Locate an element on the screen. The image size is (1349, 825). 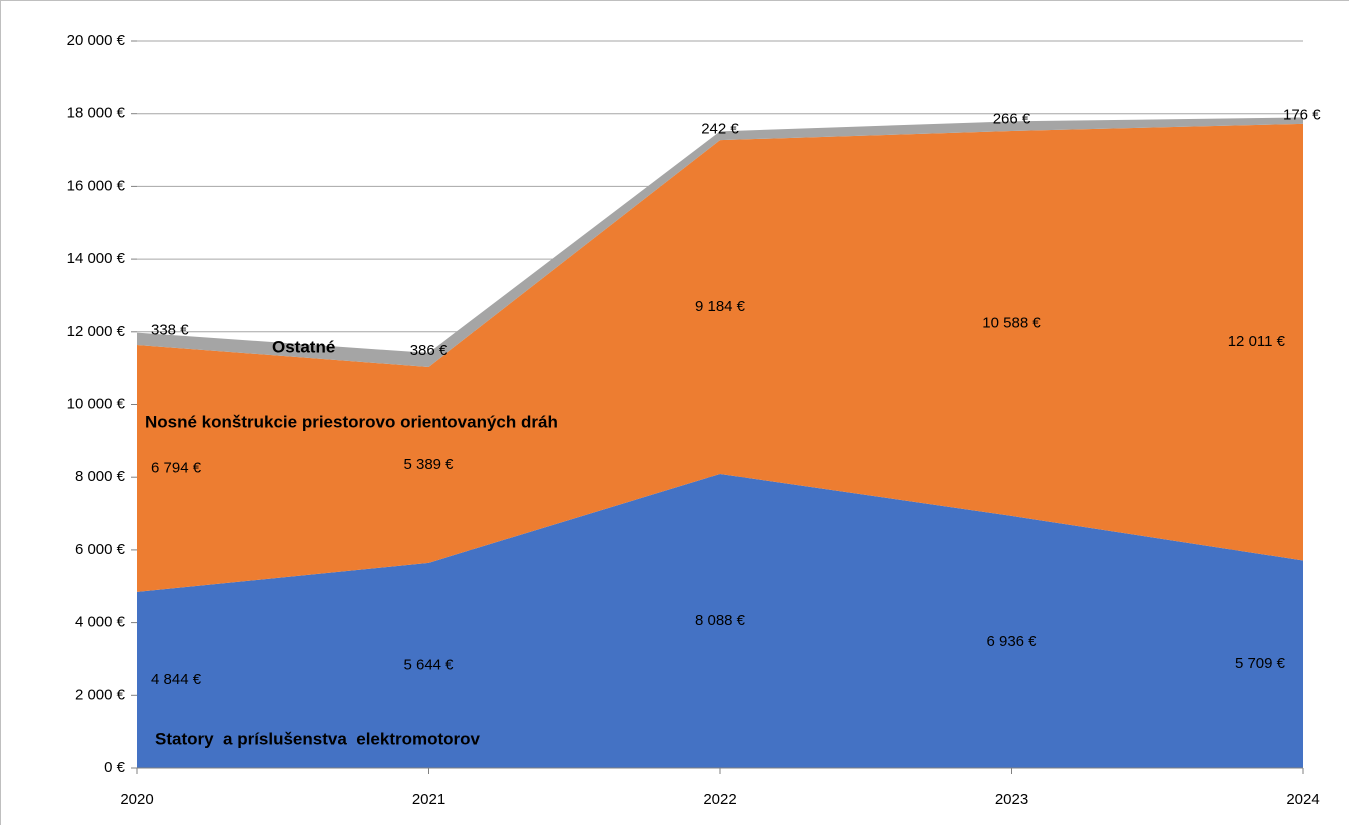
y-tick-label: 8 000 € is located at coordinates (100, 476).